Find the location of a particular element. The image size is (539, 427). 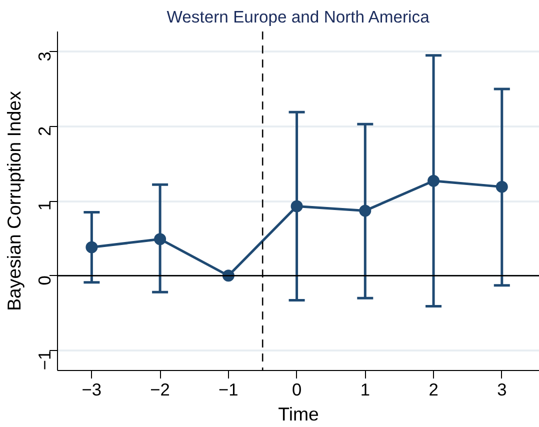

x-axis-title: Time is located at coordinates (298, 414).